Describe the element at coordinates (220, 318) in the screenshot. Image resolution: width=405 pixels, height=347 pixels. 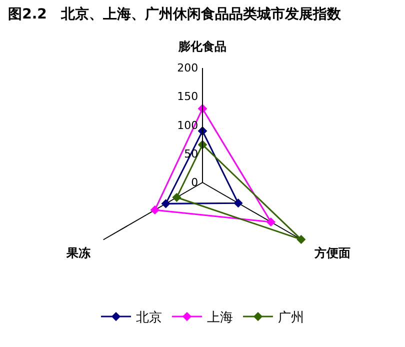
I see `legend-label: 上海` at that location.